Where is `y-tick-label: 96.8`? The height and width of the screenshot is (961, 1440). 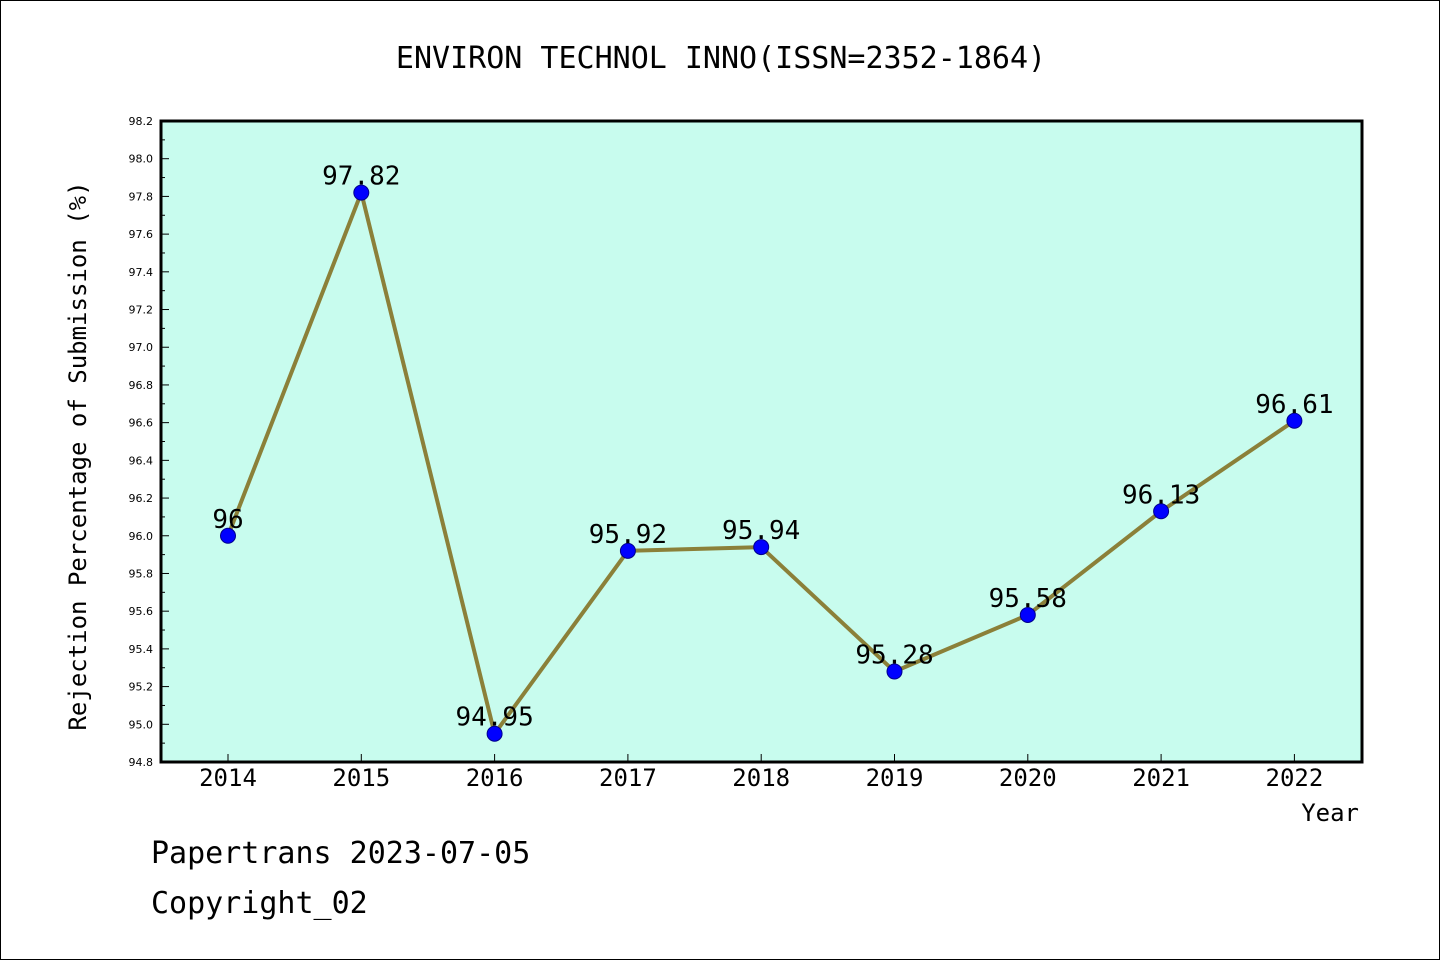 y-tick-label: 96.8 is located at coordinates (141, 385).